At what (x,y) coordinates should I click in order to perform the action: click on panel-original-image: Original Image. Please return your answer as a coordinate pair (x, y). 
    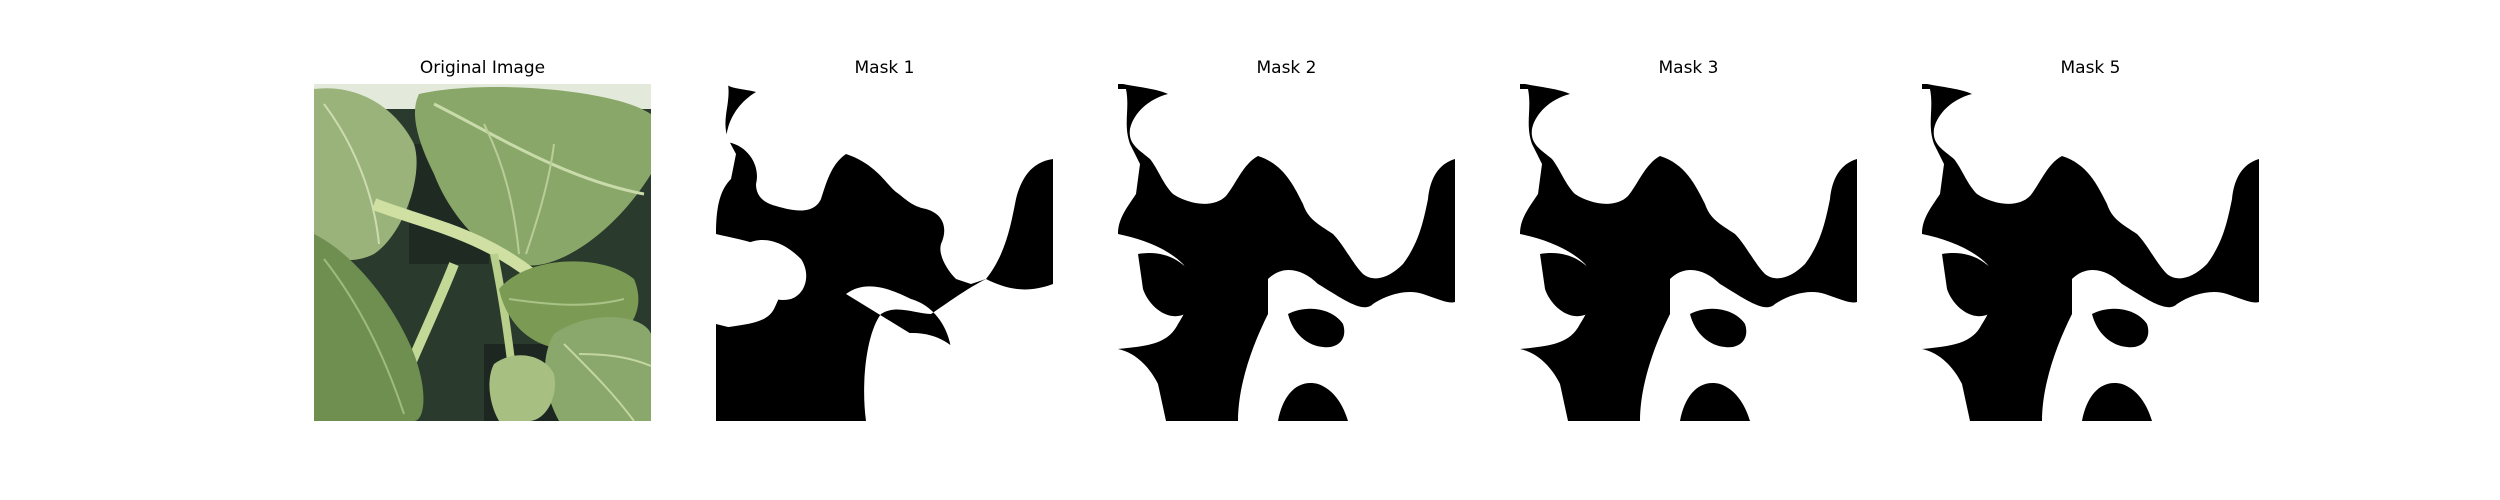
    Looking at the image, I should click on (482, 239).